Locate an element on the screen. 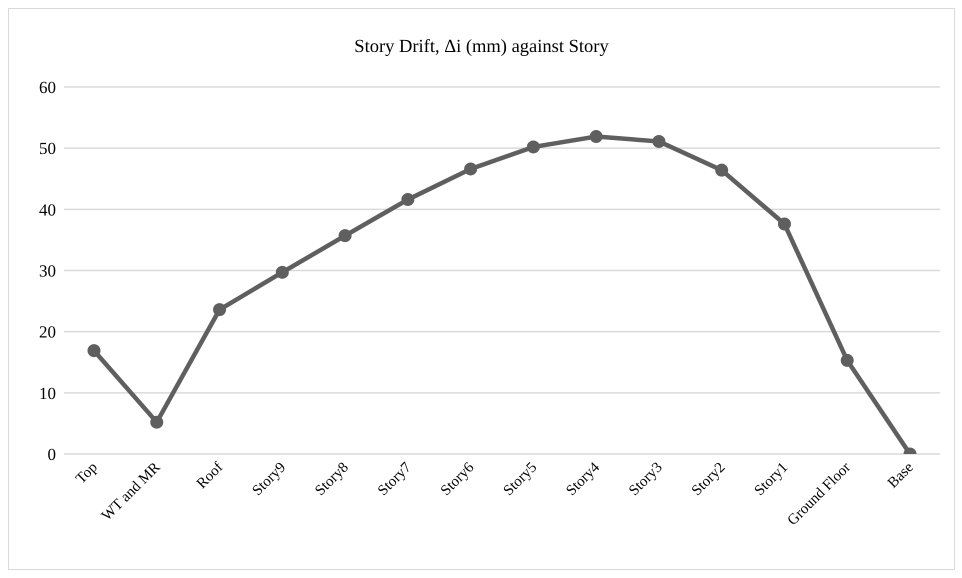  chart-title: Story Drift, Δi (mm) against Story is located at coordinates (481, 47).